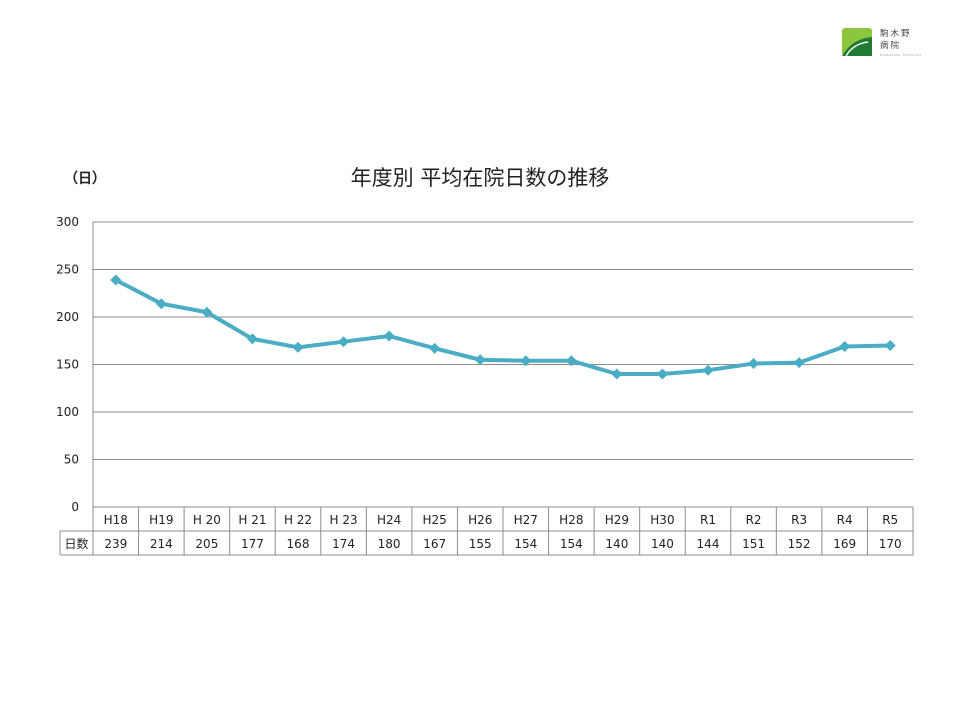  What do you see at coordinates (708, 520) in the screenshot?
I see `x-category-label: R1` at bounding box center [708, 520].